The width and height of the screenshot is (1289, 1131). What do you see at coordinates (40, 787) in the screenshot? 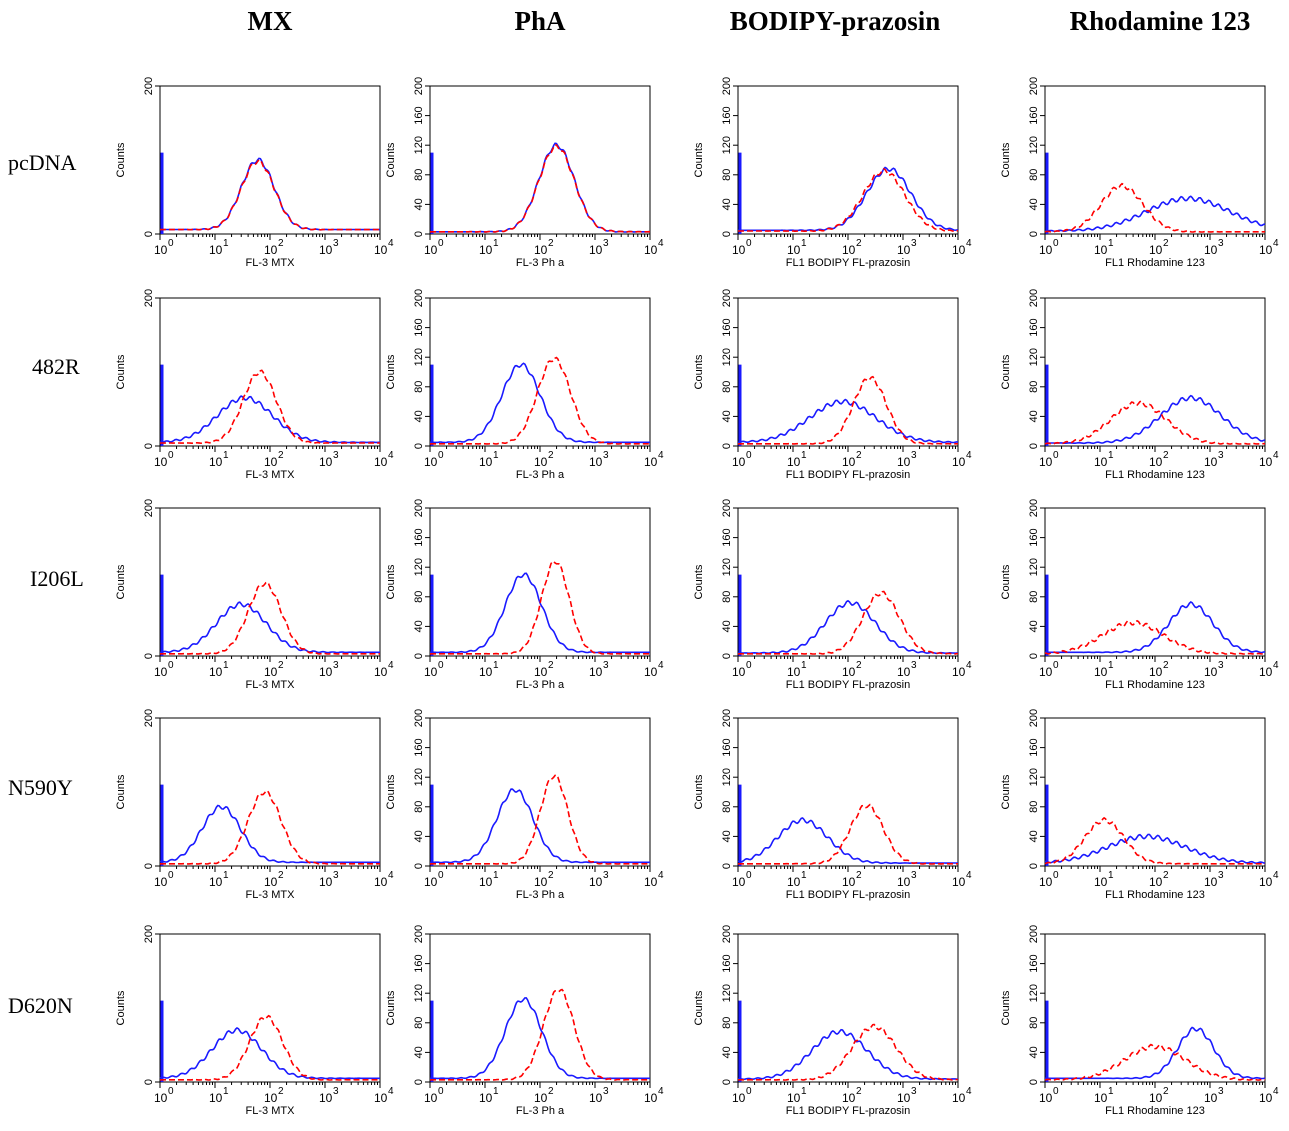
I see `row-label-n590y: N590Y` at bounding box center [40, 787].